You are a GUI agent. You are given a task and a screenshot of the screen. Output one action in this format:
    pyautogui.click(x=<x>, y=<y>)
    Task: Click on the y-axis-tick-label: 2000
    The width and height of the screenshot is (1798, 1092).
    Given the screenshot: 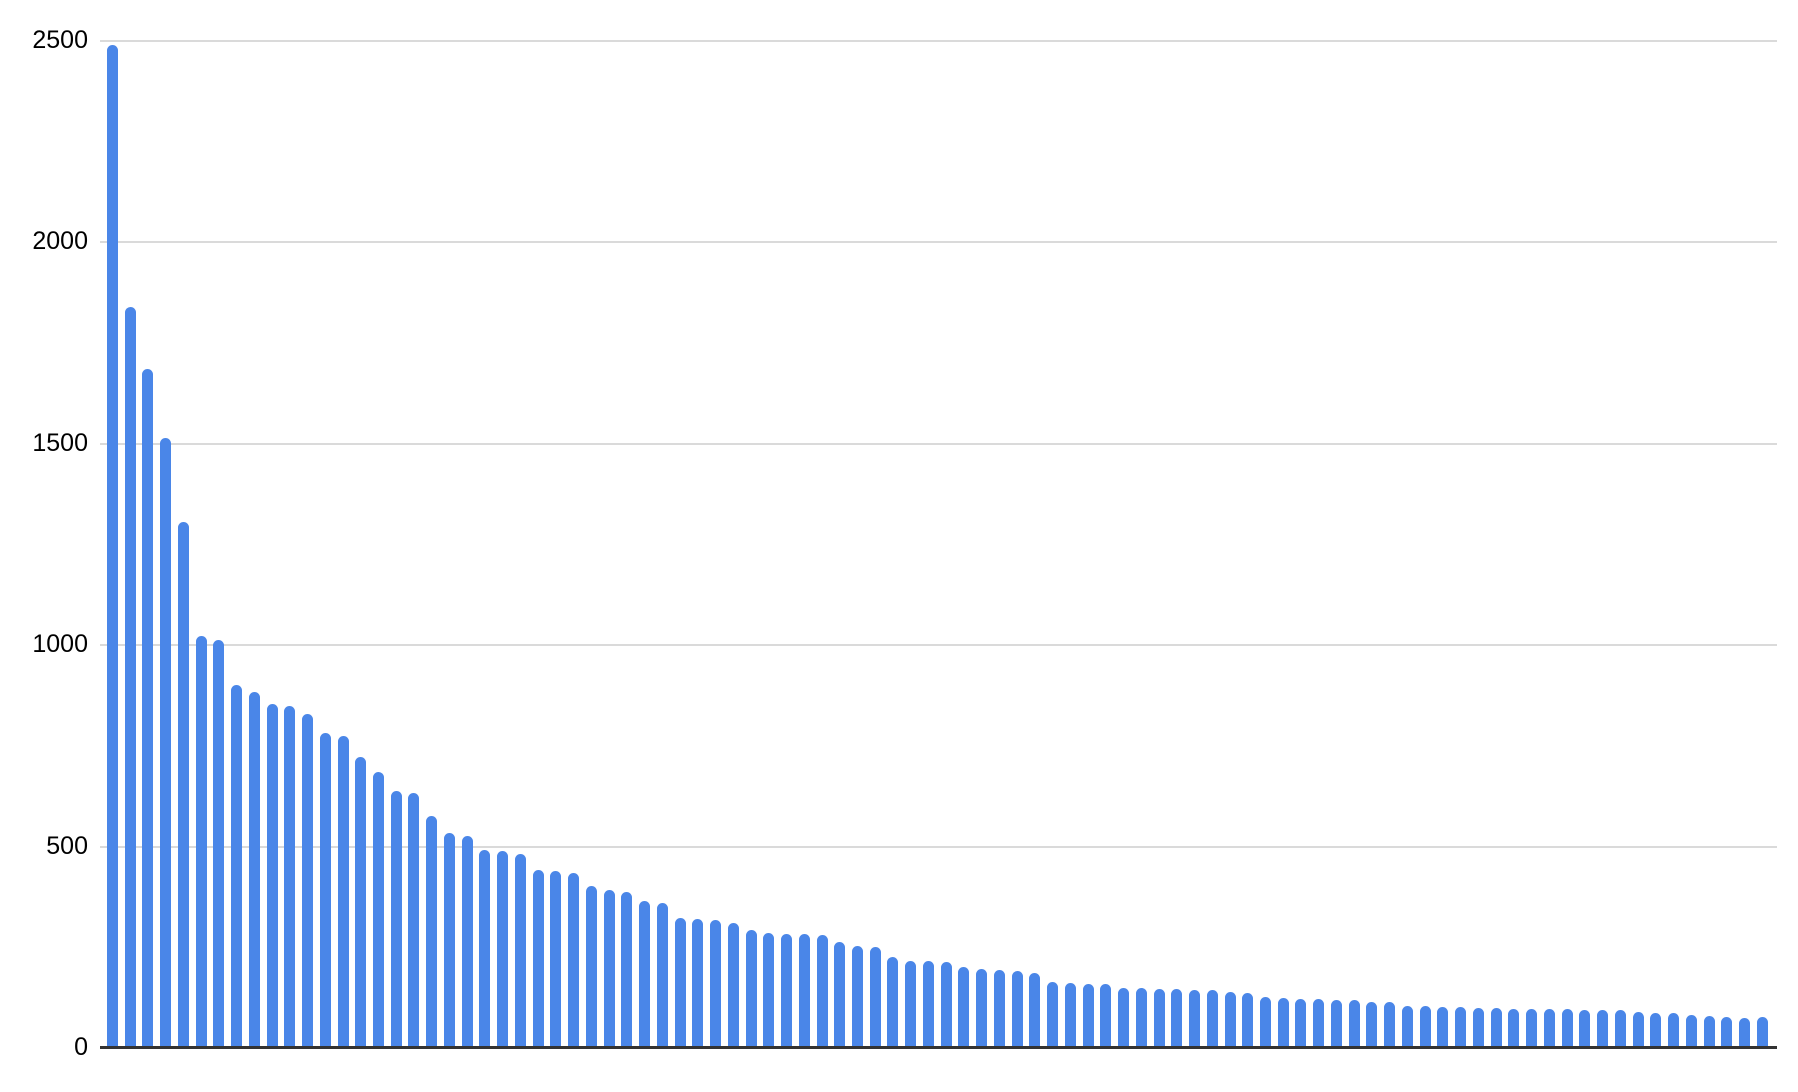 What is the action you would take?
    pyautogui.click(x=60, y=241)
    